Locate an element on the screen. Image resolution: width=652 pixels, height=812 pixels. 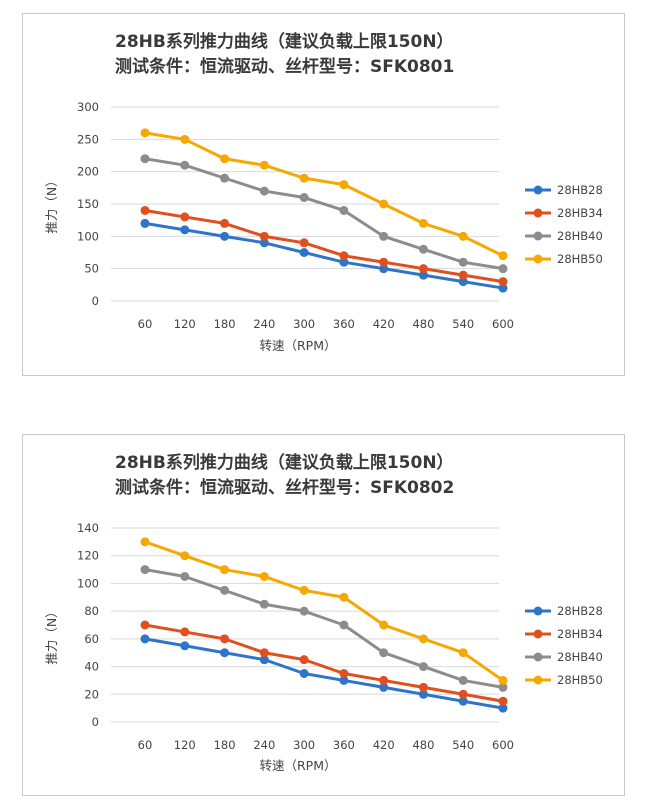
y-tick-label: 300 is located at coordinates (88, 107).